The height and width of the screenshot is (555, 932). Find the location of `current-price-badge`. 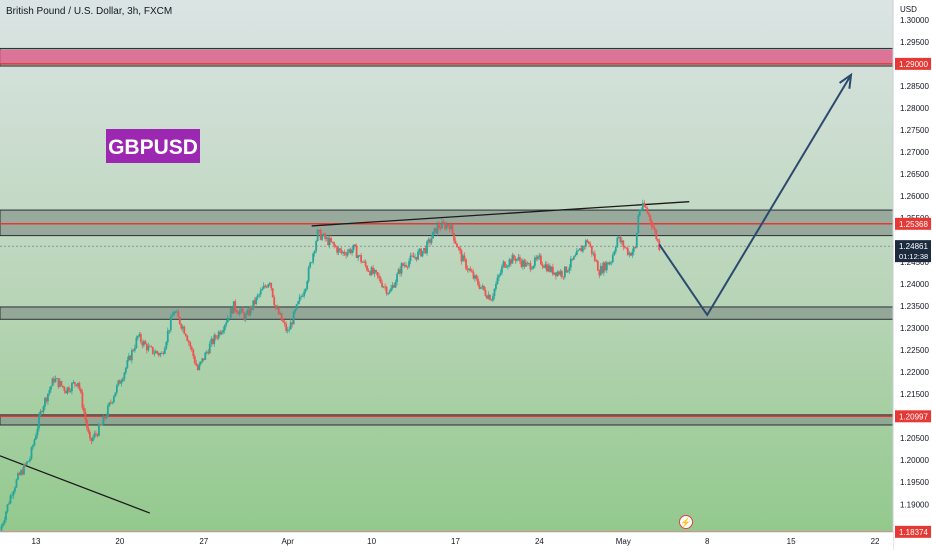

current-price-badge is located at coordinates (913, 251).